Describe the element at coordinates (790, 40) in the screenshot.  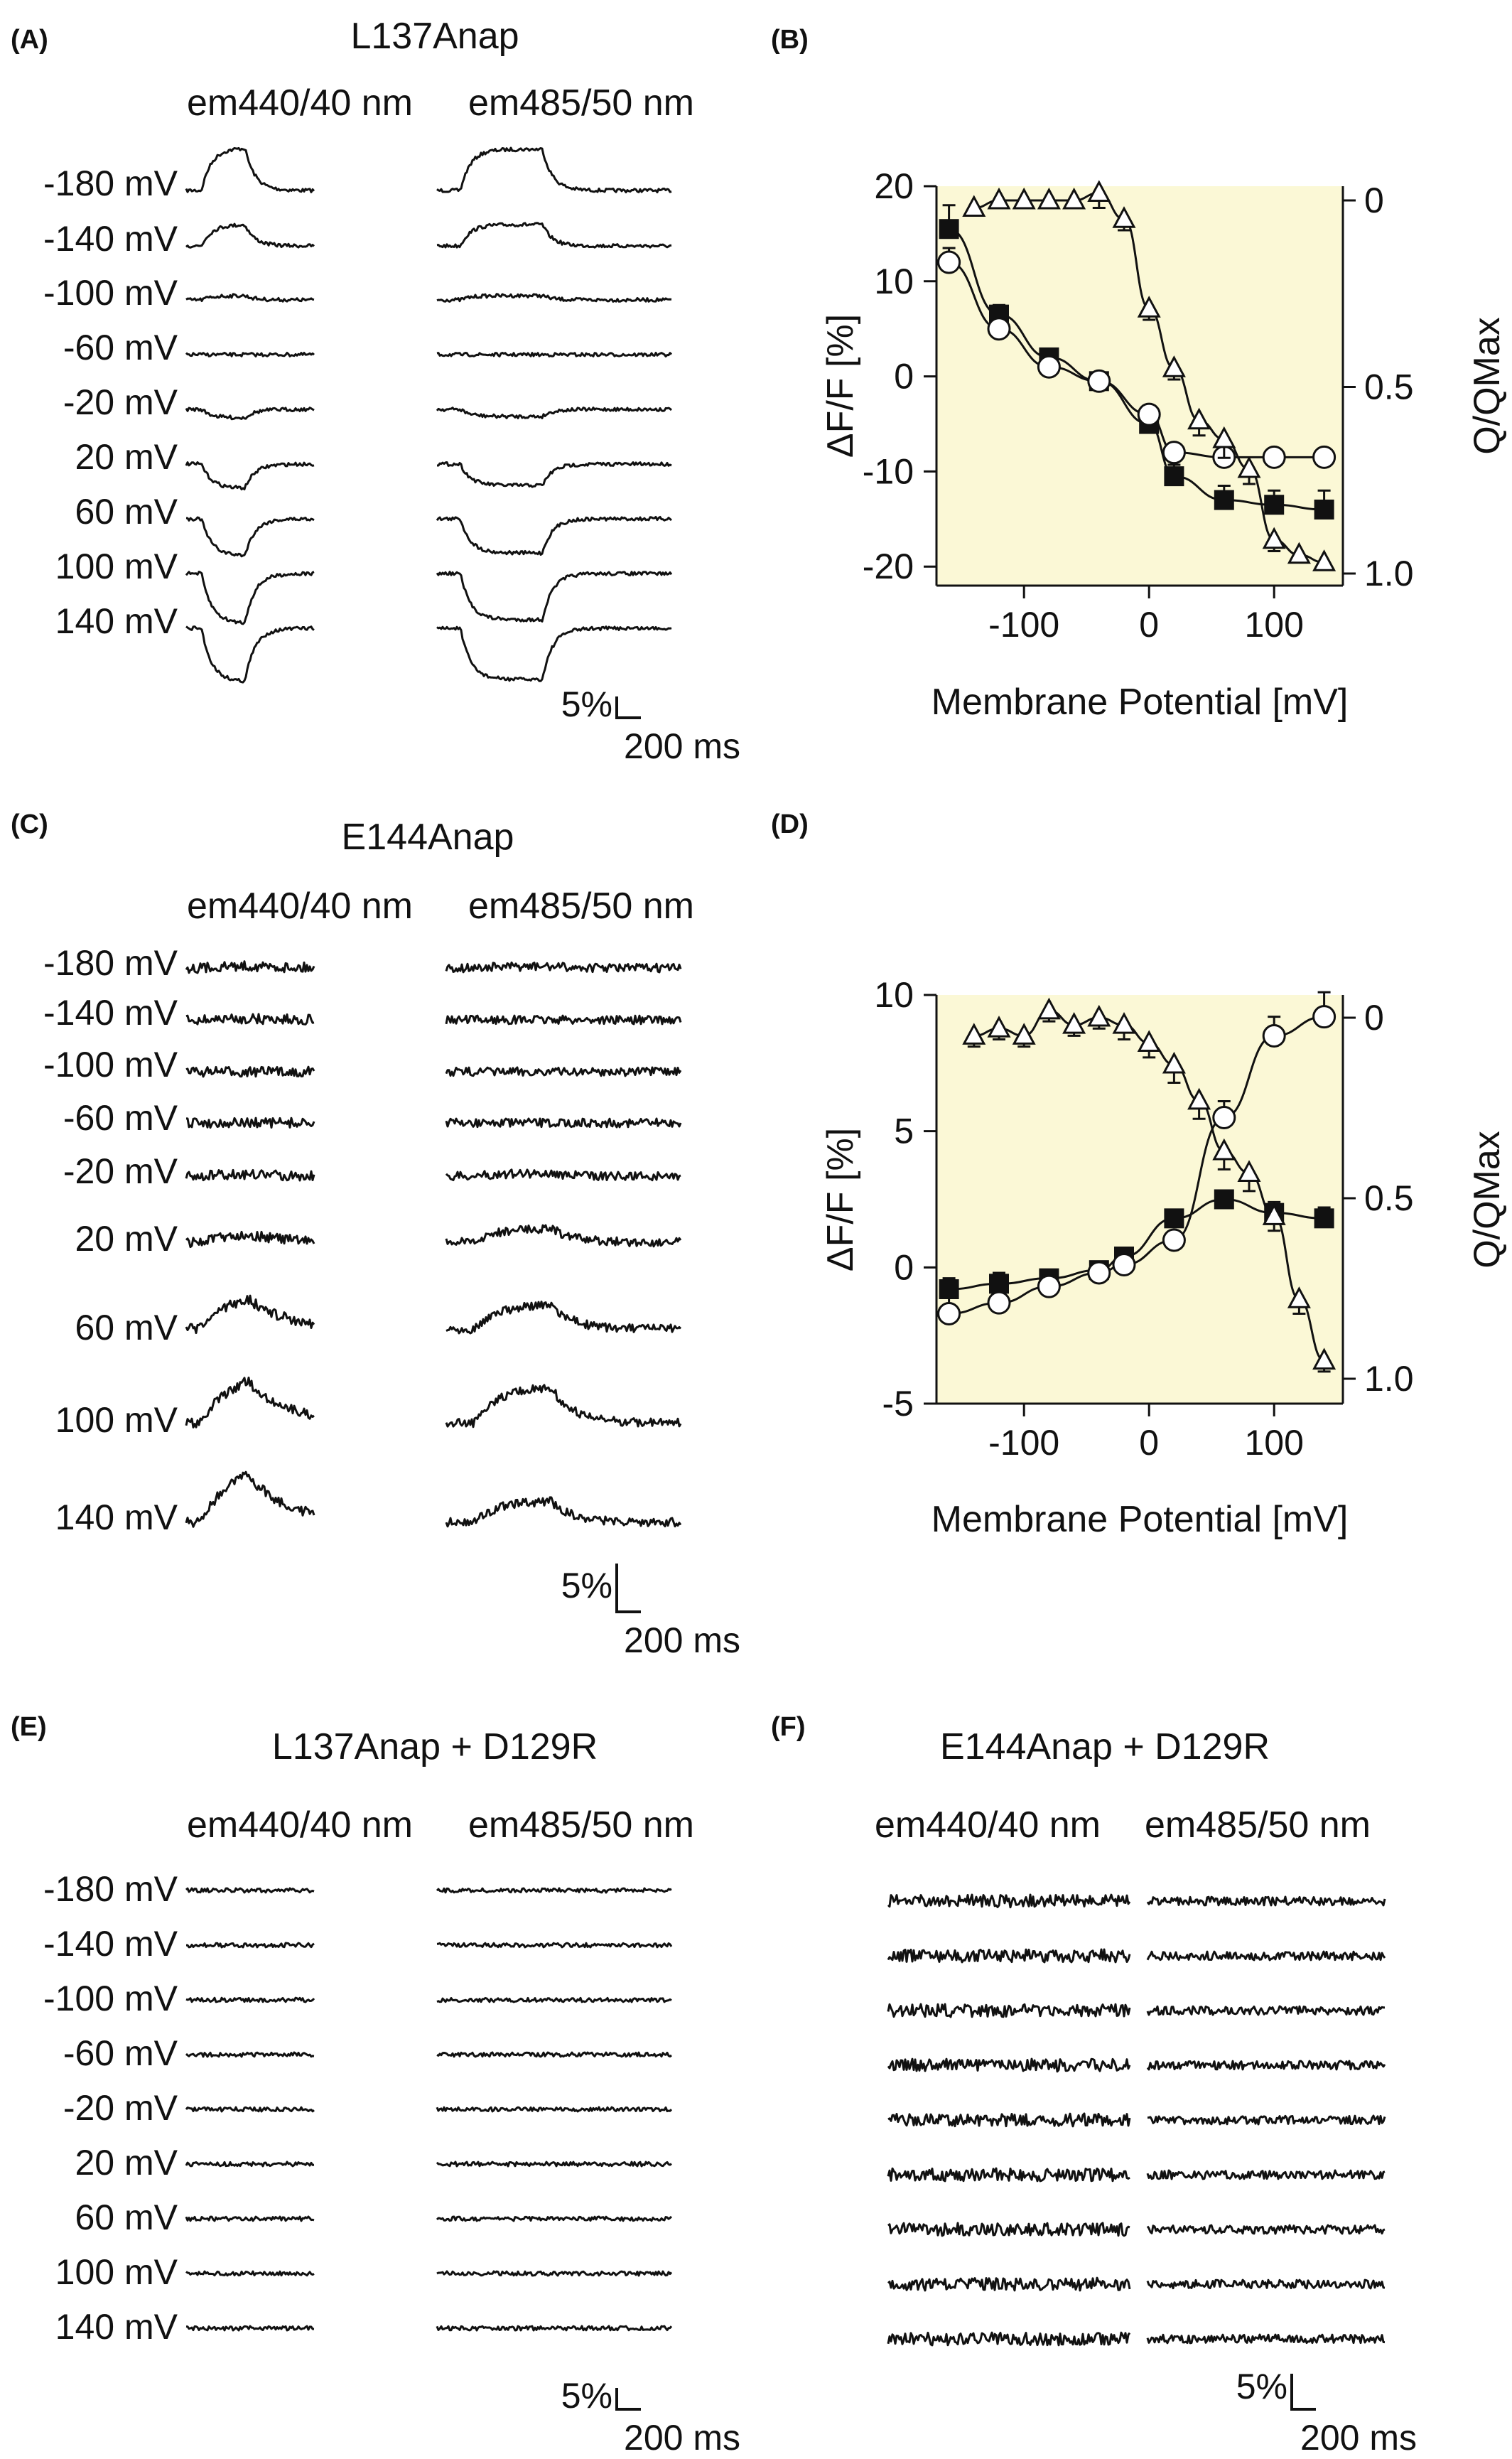
I see `panel-b-label: (B)` at that location.